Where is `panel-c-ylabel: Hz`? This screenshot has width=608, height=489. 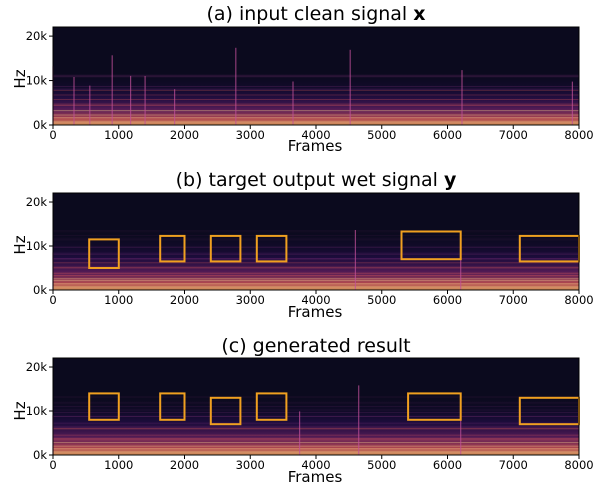 panel-c-ylabel: Hz is located at coordinates (20, 410).